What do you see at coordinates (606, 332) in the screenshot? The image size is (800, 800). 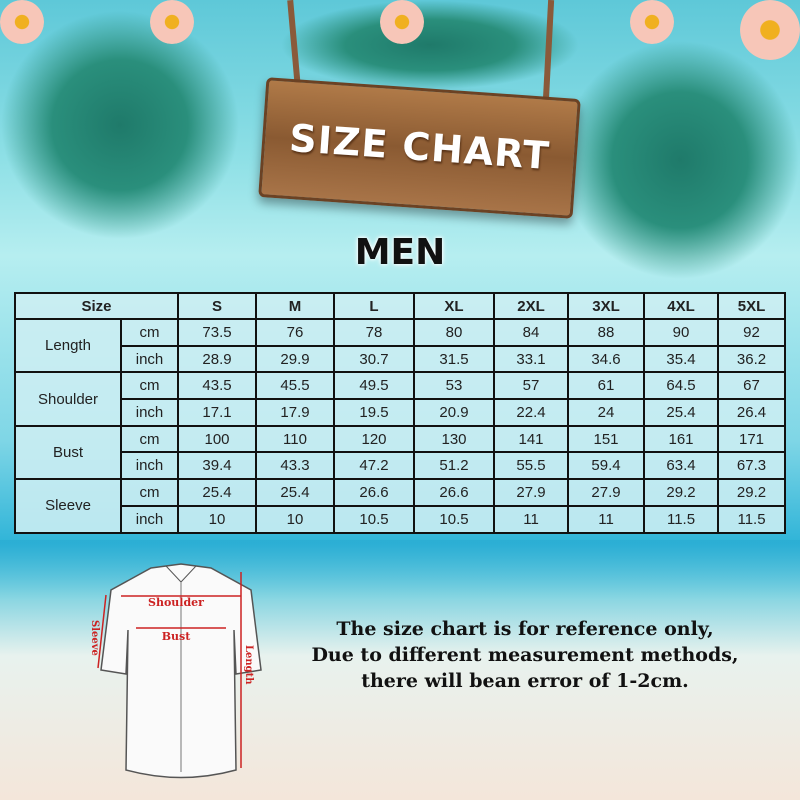 I see `table-cell: 88` at bounding box center [606, 332].